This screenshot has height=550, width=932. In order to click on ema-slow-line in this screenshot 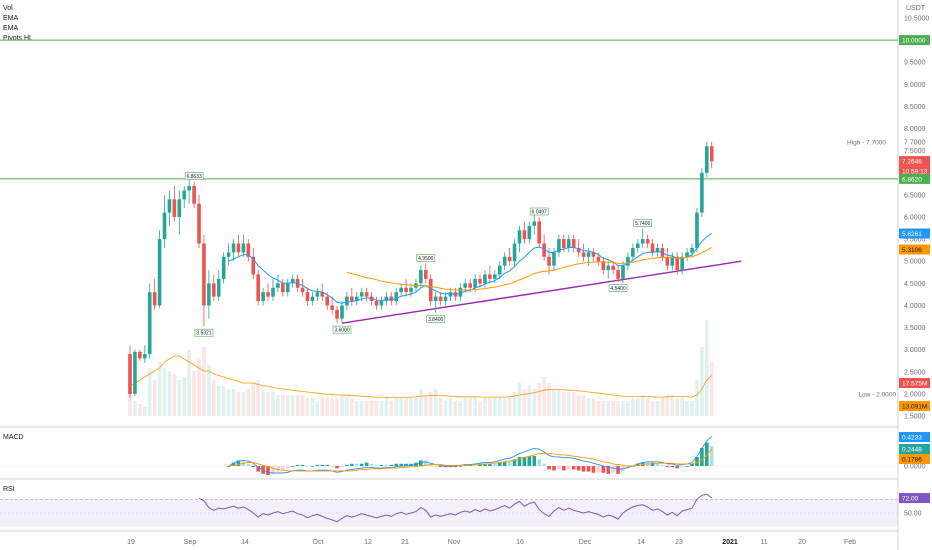, I will do `click(529, 269)`.